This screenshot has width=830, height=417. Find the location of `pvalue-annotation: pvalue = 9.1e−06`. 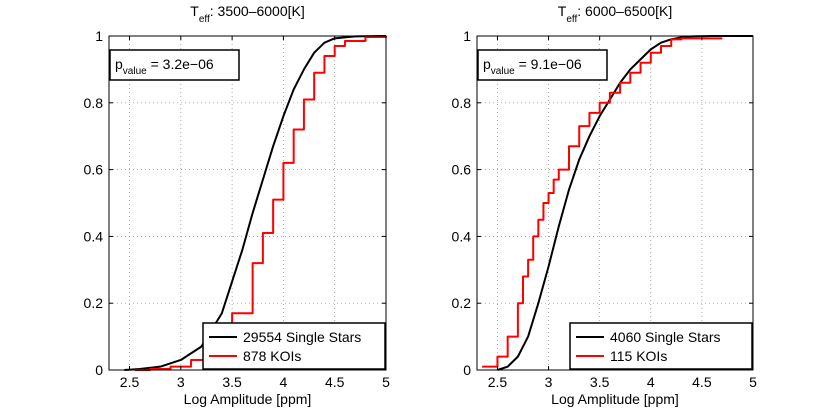

pvalue-annotation: pvalue = 9.1e−06 is located at coordinates (532, 66).